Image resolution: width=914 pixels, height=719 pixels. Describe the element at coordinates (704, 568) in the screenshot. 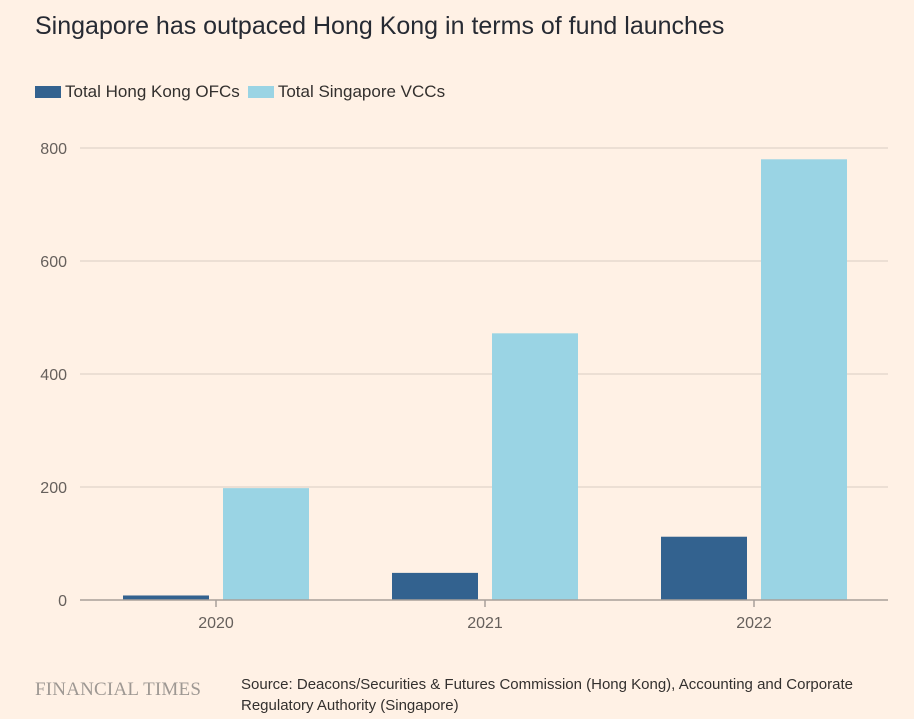

I see `bar-hong-kong-2022` at that location.